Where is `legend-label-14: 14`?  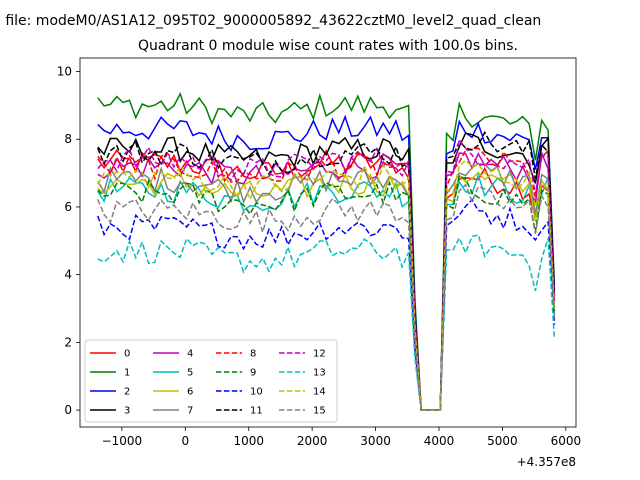
legend-label-14: 14 is located at coordinates (319, 392).